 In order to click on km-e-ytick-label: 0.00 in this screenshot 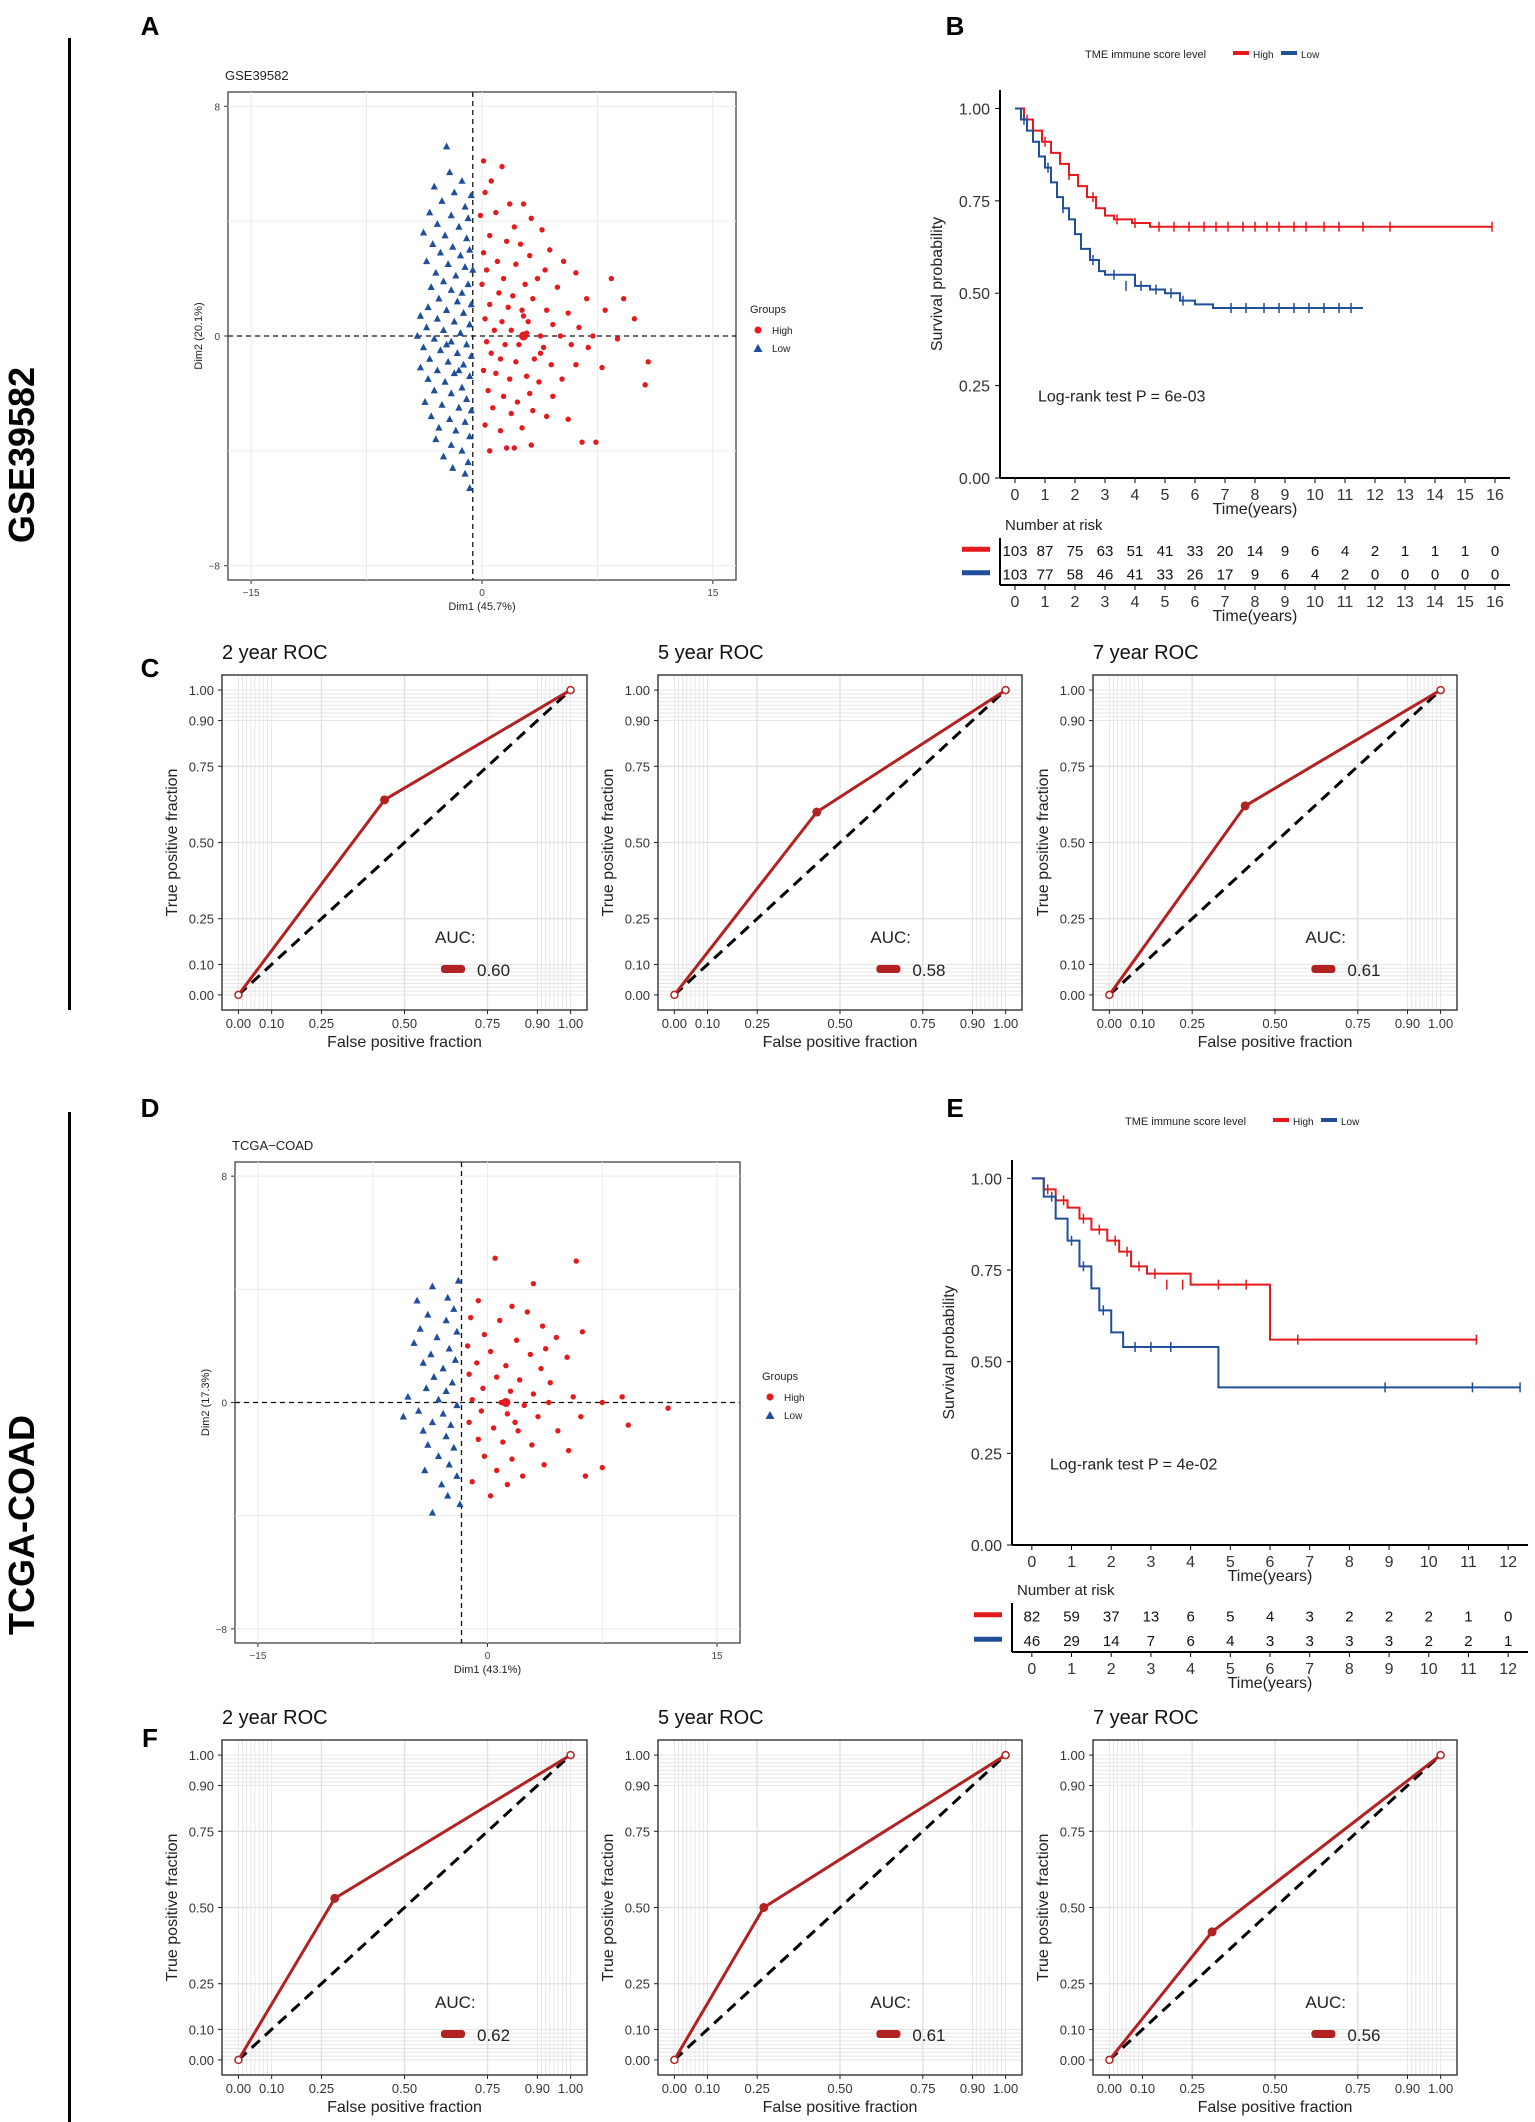, I will do `click(986, 1546)`.